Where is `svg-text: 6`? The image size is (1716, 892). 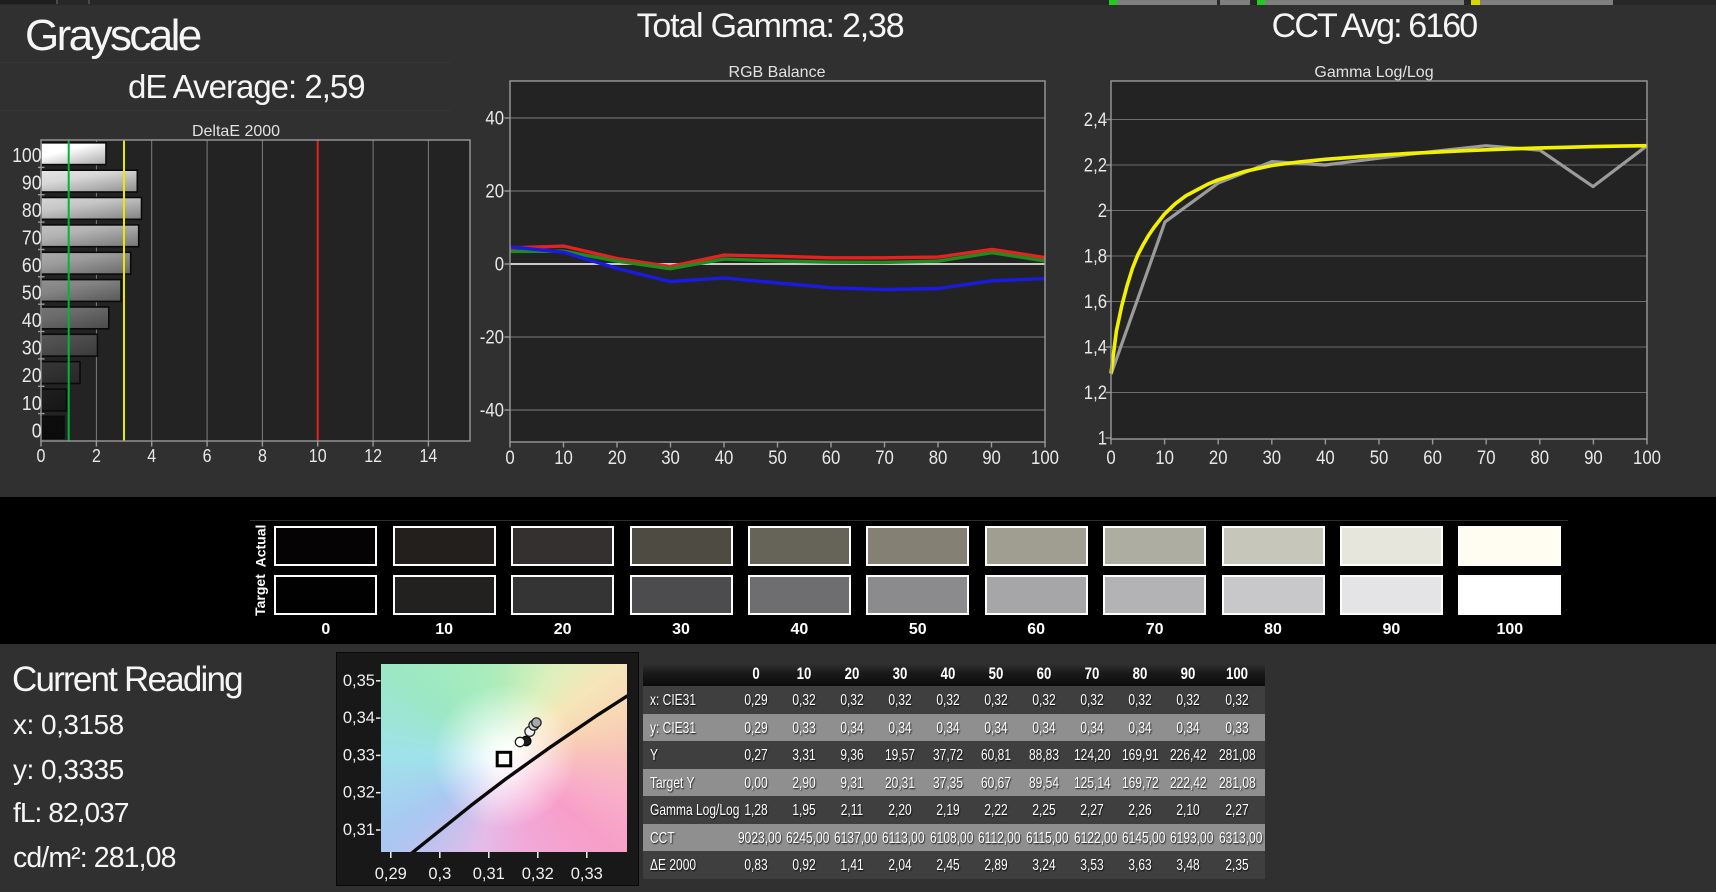 svg-text: 6 is located at coordinates (207, 456).